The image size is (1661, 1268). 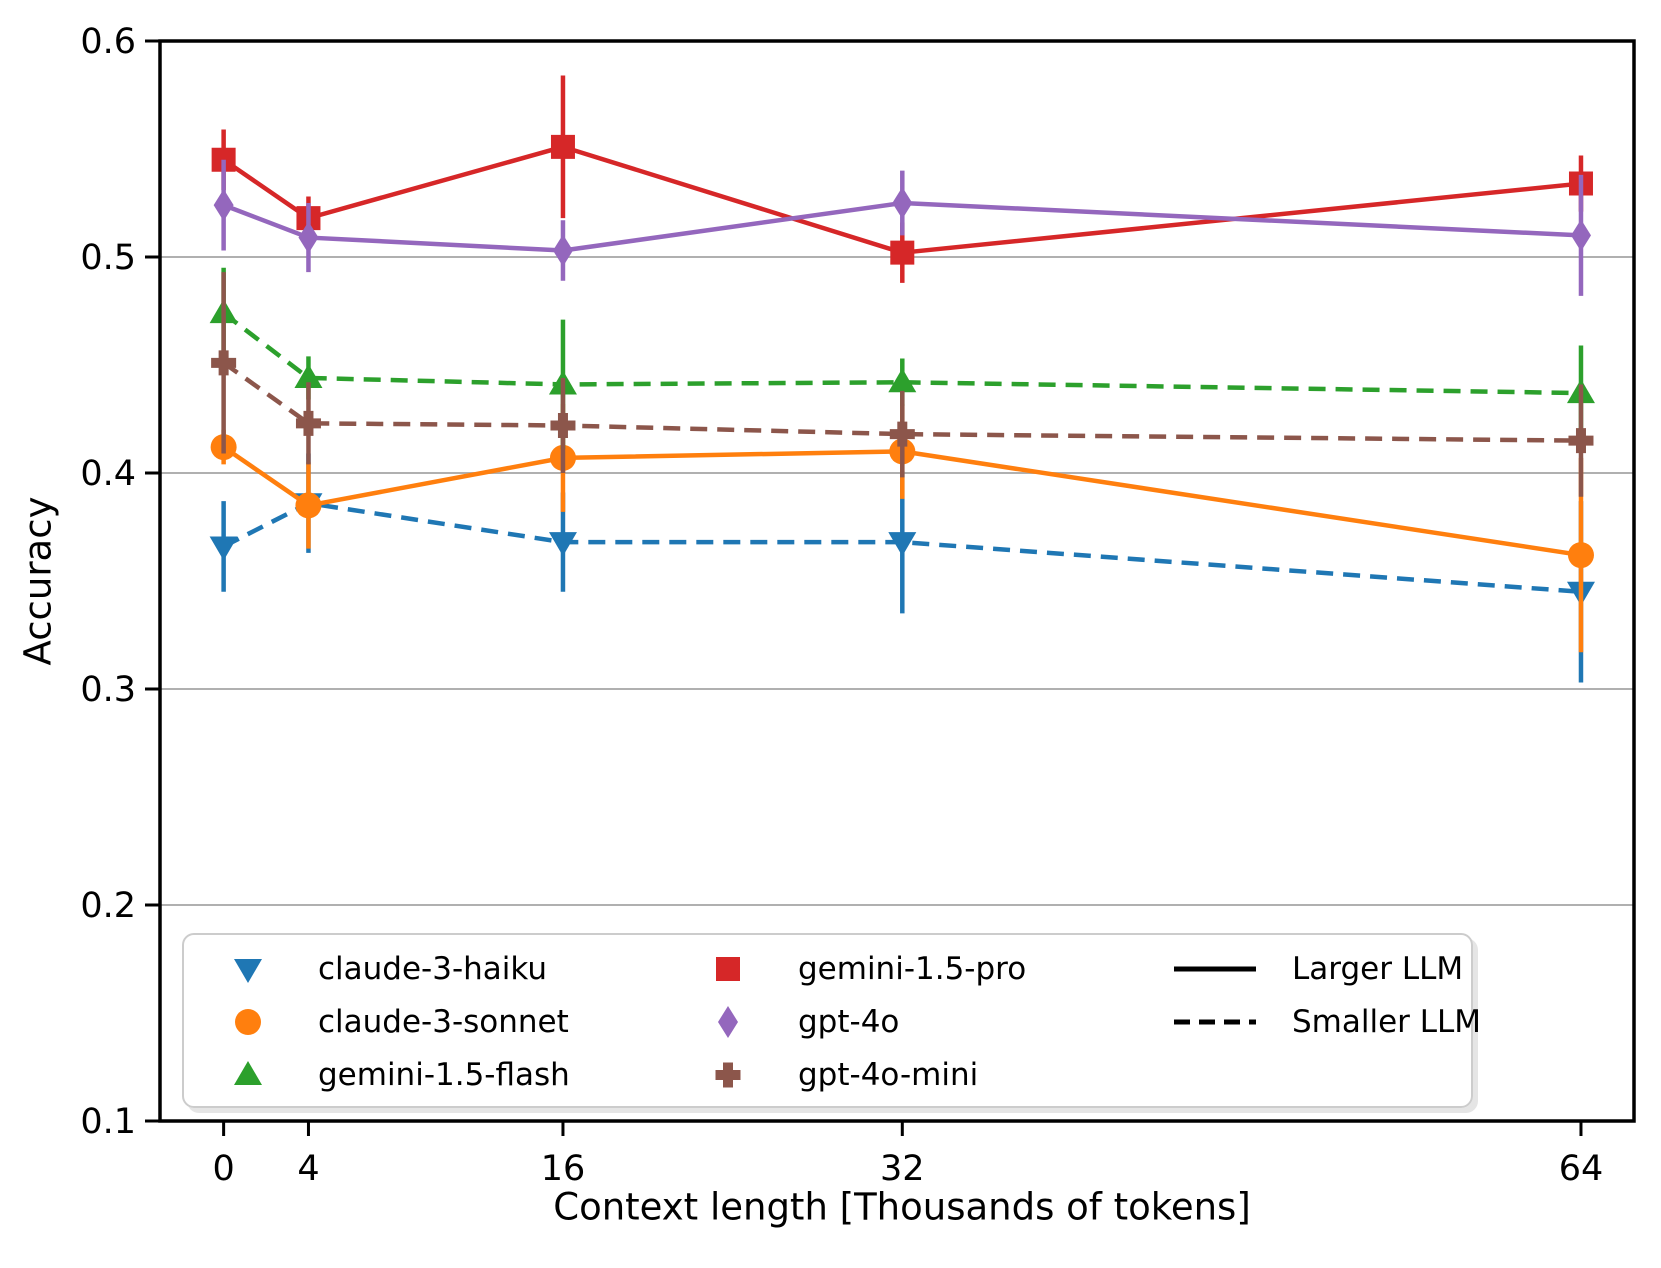 I want to click on data-point-gpt-4o-mini-x64, so click(x=1581, y=441).